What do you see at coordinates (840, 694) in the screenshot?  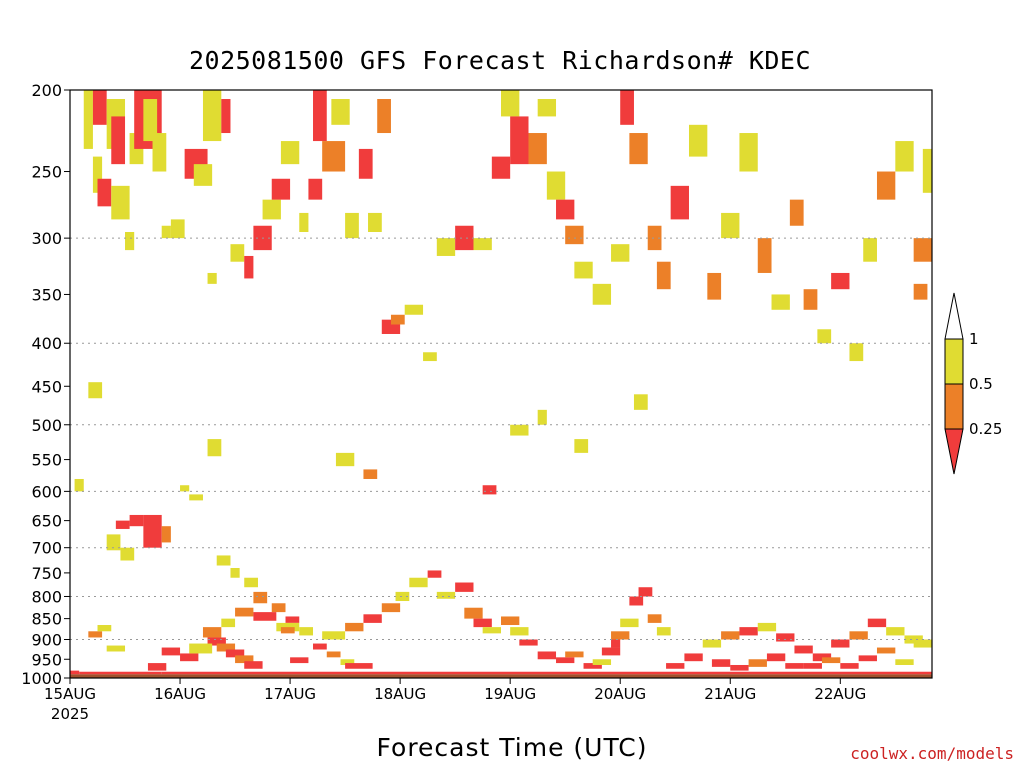 I see `x-tick-label: 22AUG` at bounding box center [840, 694].